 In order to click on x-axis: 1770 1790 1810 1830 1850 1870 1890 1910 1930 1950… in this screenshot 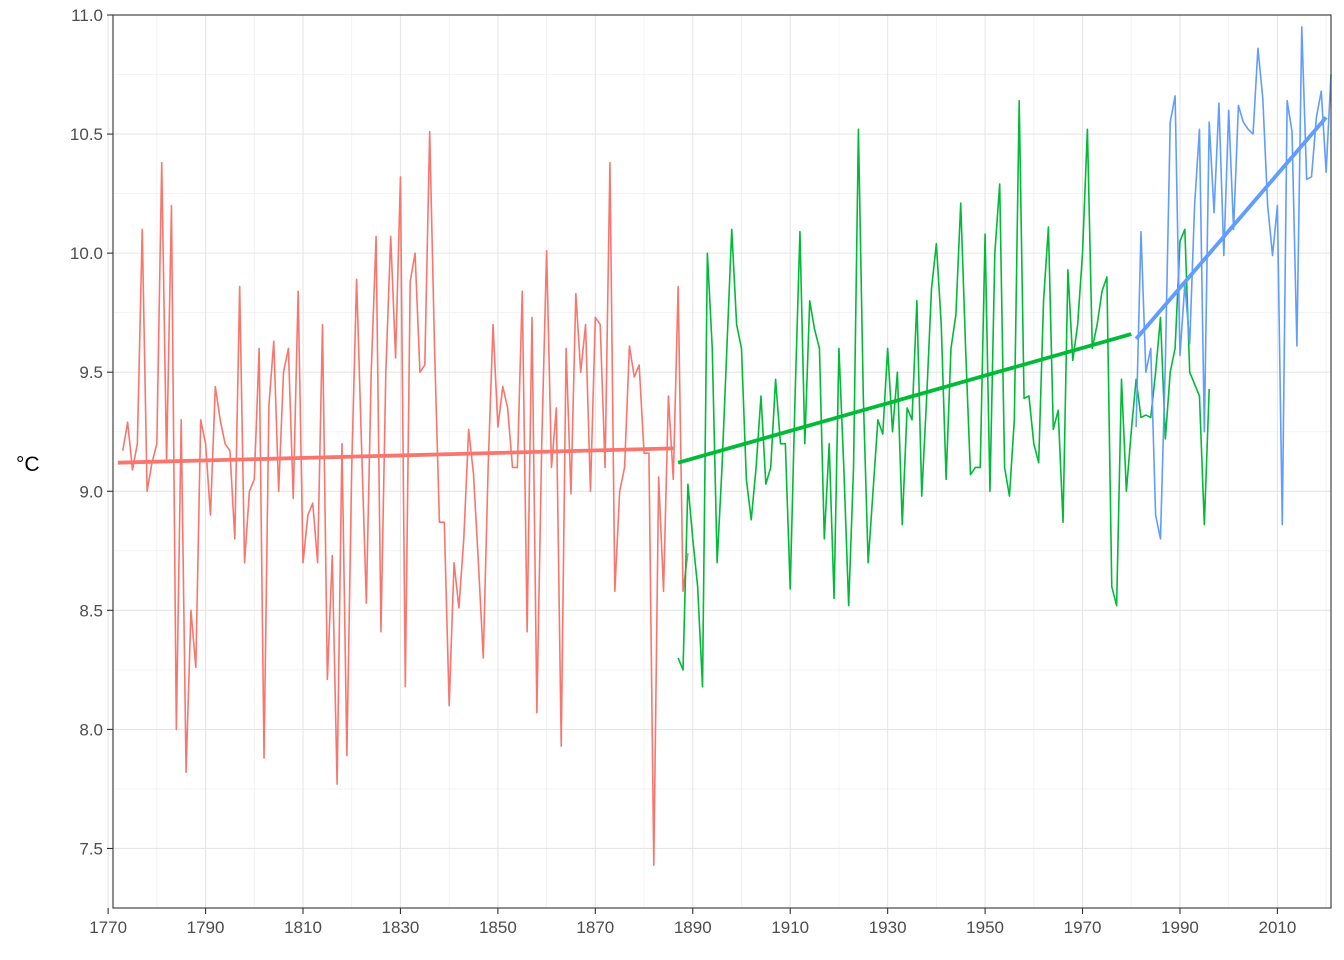, I will do `click(692, 922)`.